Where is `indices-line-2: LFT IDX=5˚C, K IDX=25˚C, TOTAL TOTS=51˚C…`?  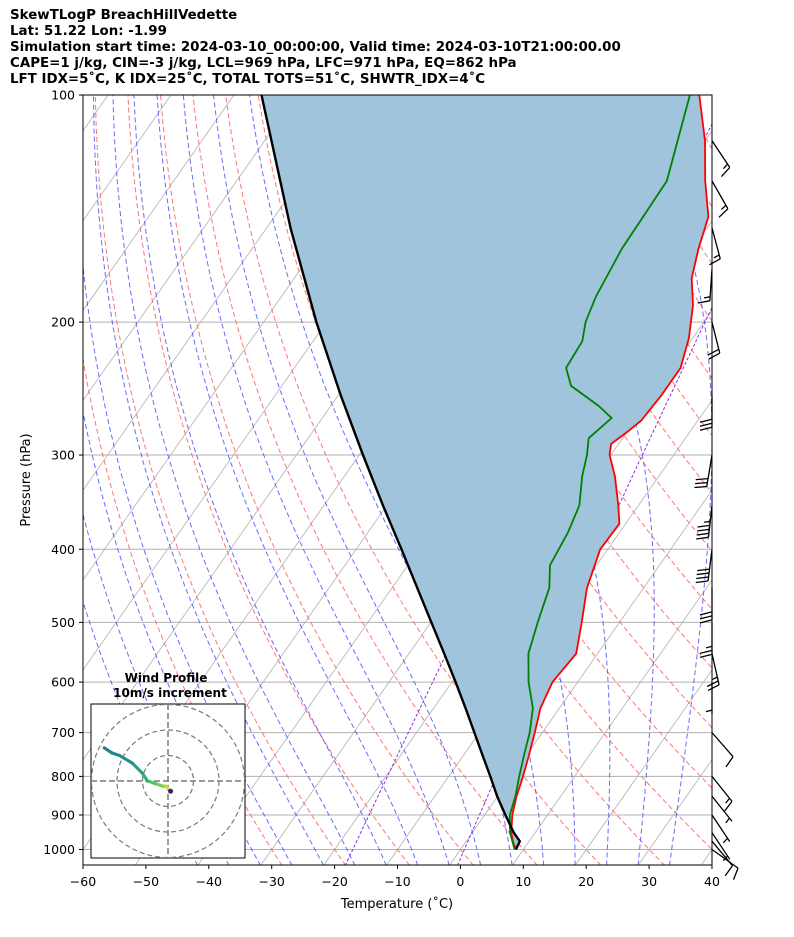
indices-line-2: LFT IDX=5˚C, K IDX=25˚C, TOTAL TOTS=51˚C… is located at coordinates (248, 80).